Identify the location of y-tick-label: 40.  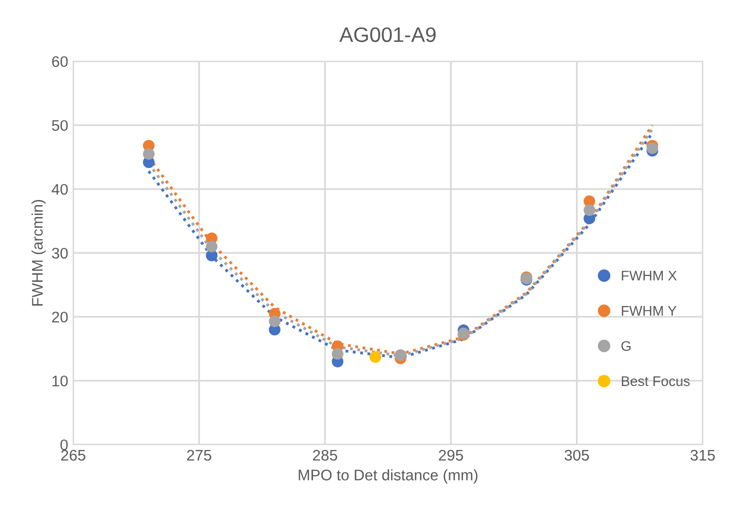
(60, 189).